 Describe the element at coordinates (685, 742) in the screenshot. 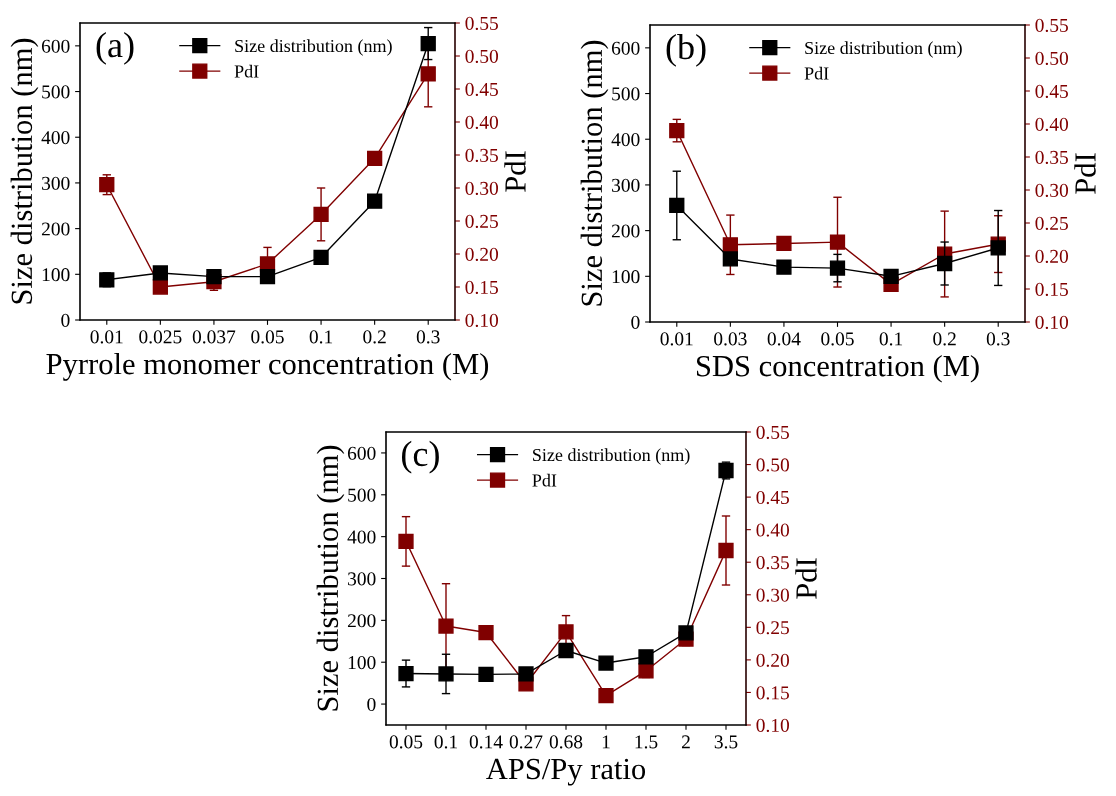

I see `x-tick-label: 2` at that location.